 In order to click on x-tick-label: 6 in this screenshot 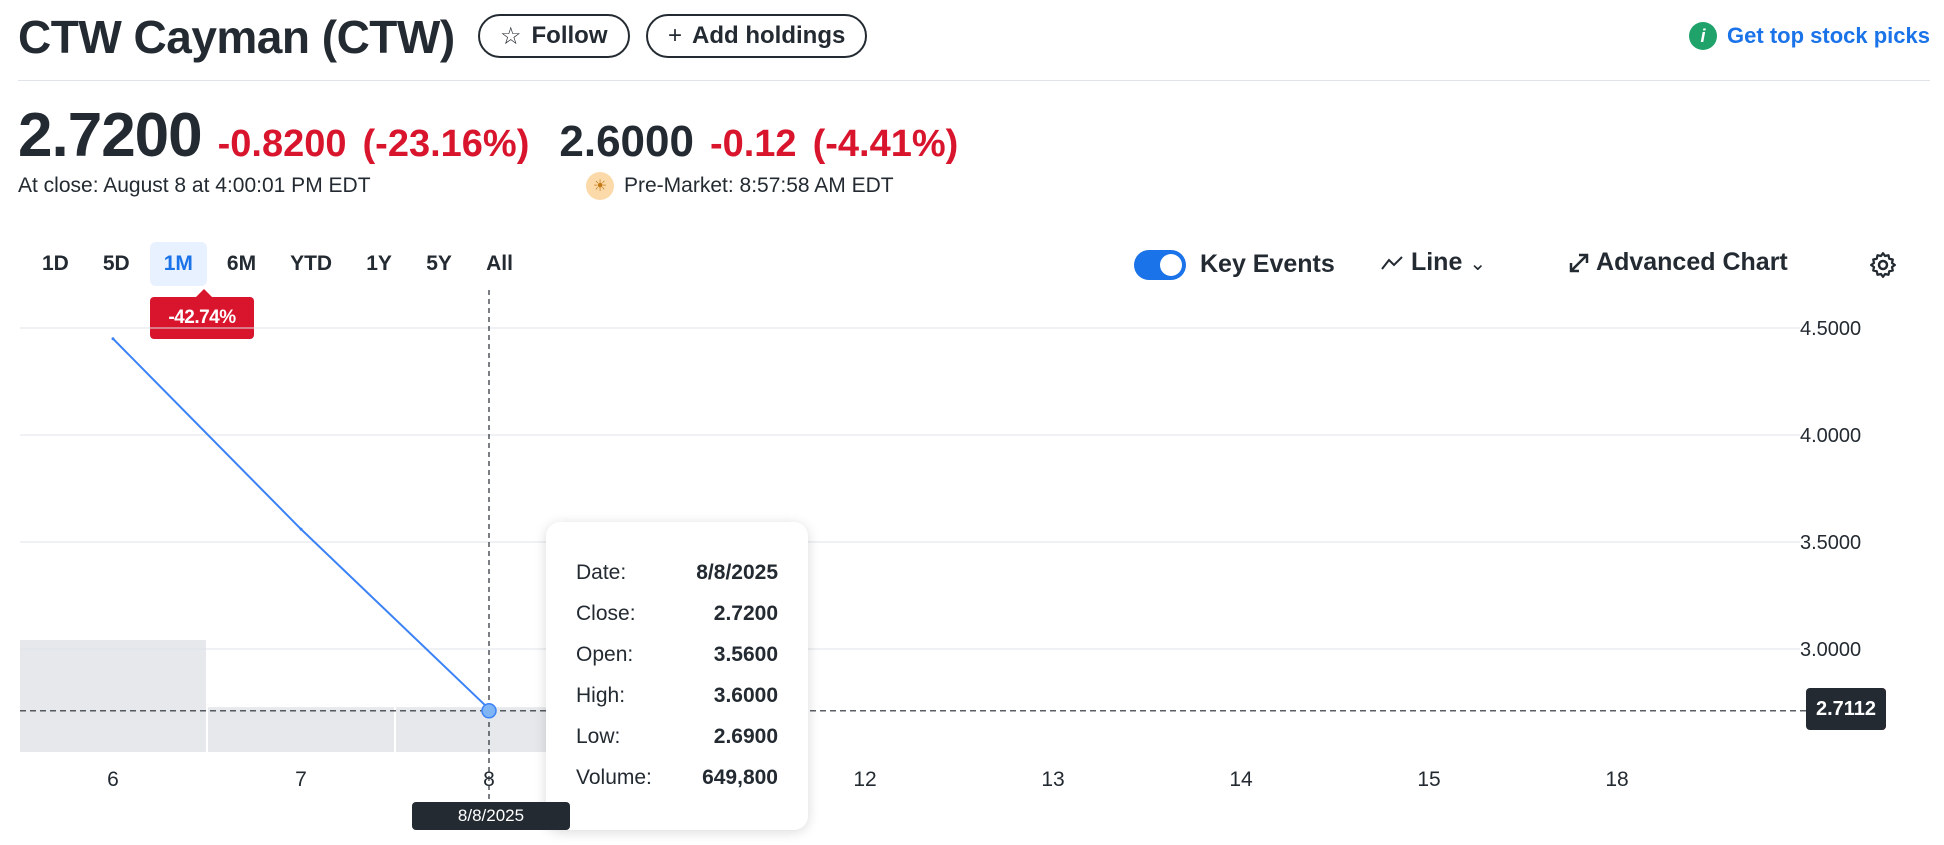, I will do `click(113, 779)`.